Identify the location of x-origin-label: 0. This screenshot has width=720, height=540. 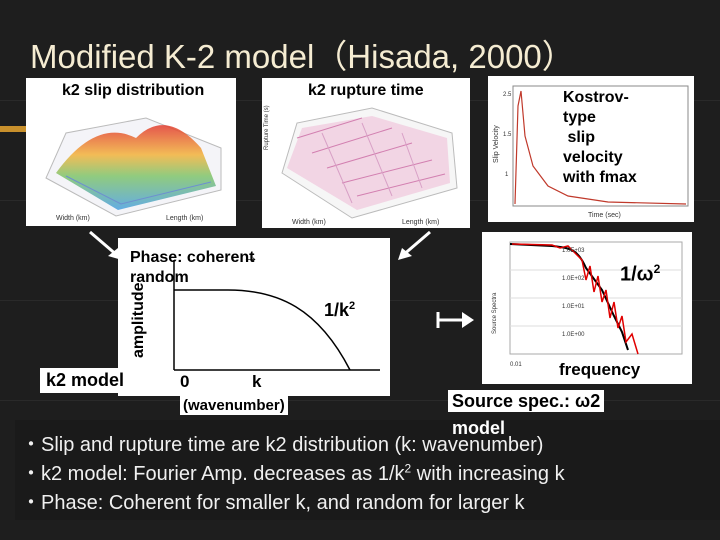
(185, 381).